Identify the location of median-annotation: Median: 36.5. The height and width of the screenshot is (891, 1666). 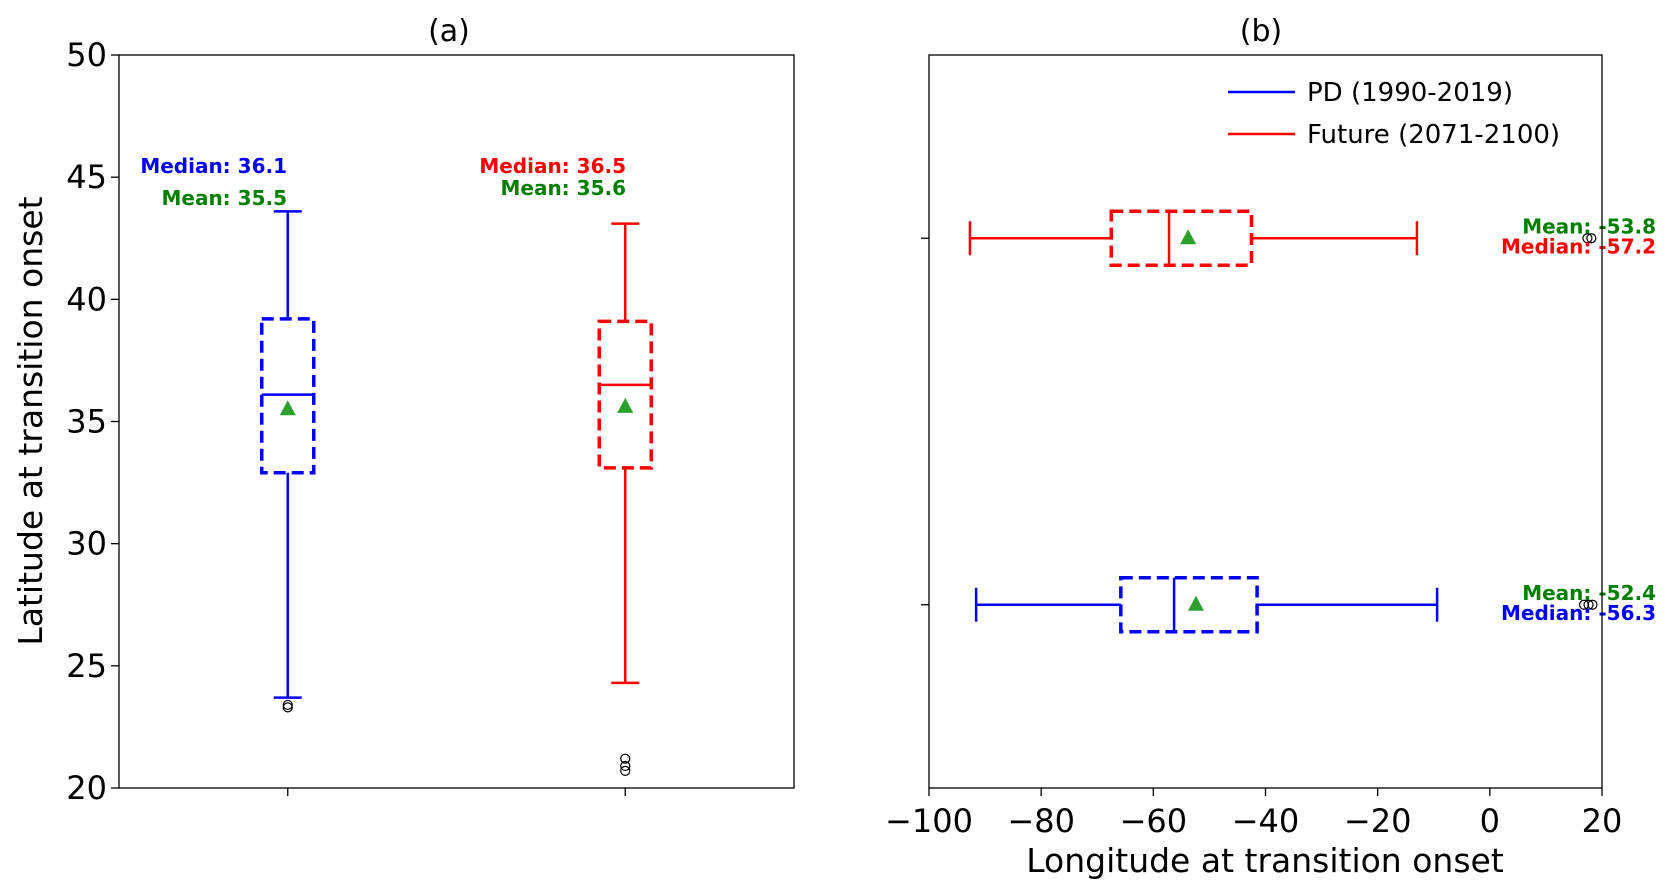
(552, 166).